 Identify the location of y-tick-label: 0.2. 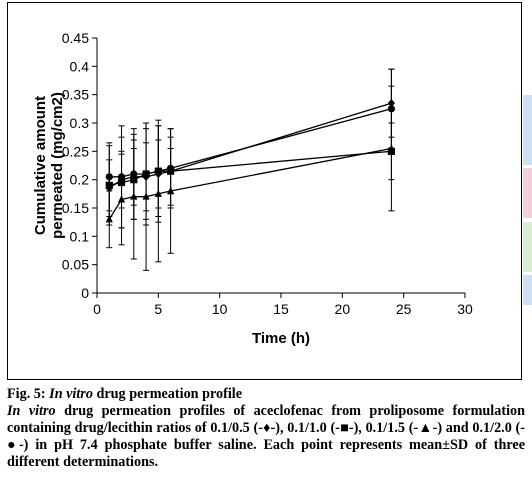
(80, 180).